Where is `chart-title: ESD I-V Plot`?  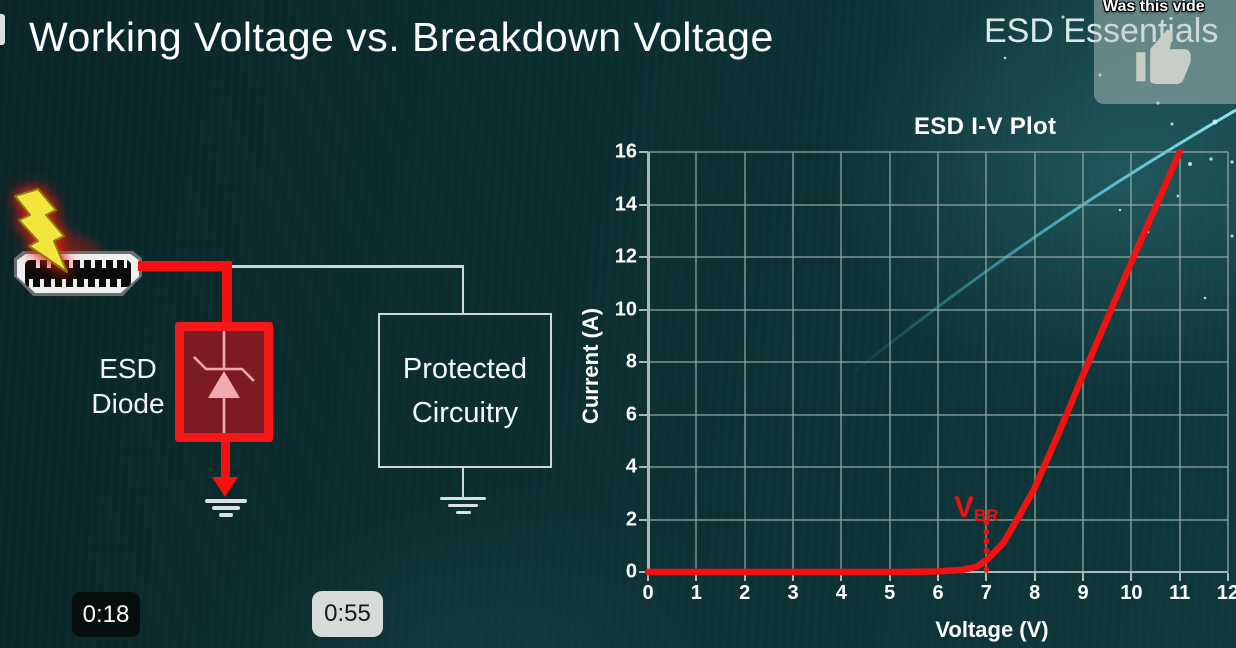 chart-title: ESD I-V Plot is located at coordinates (985, 126).